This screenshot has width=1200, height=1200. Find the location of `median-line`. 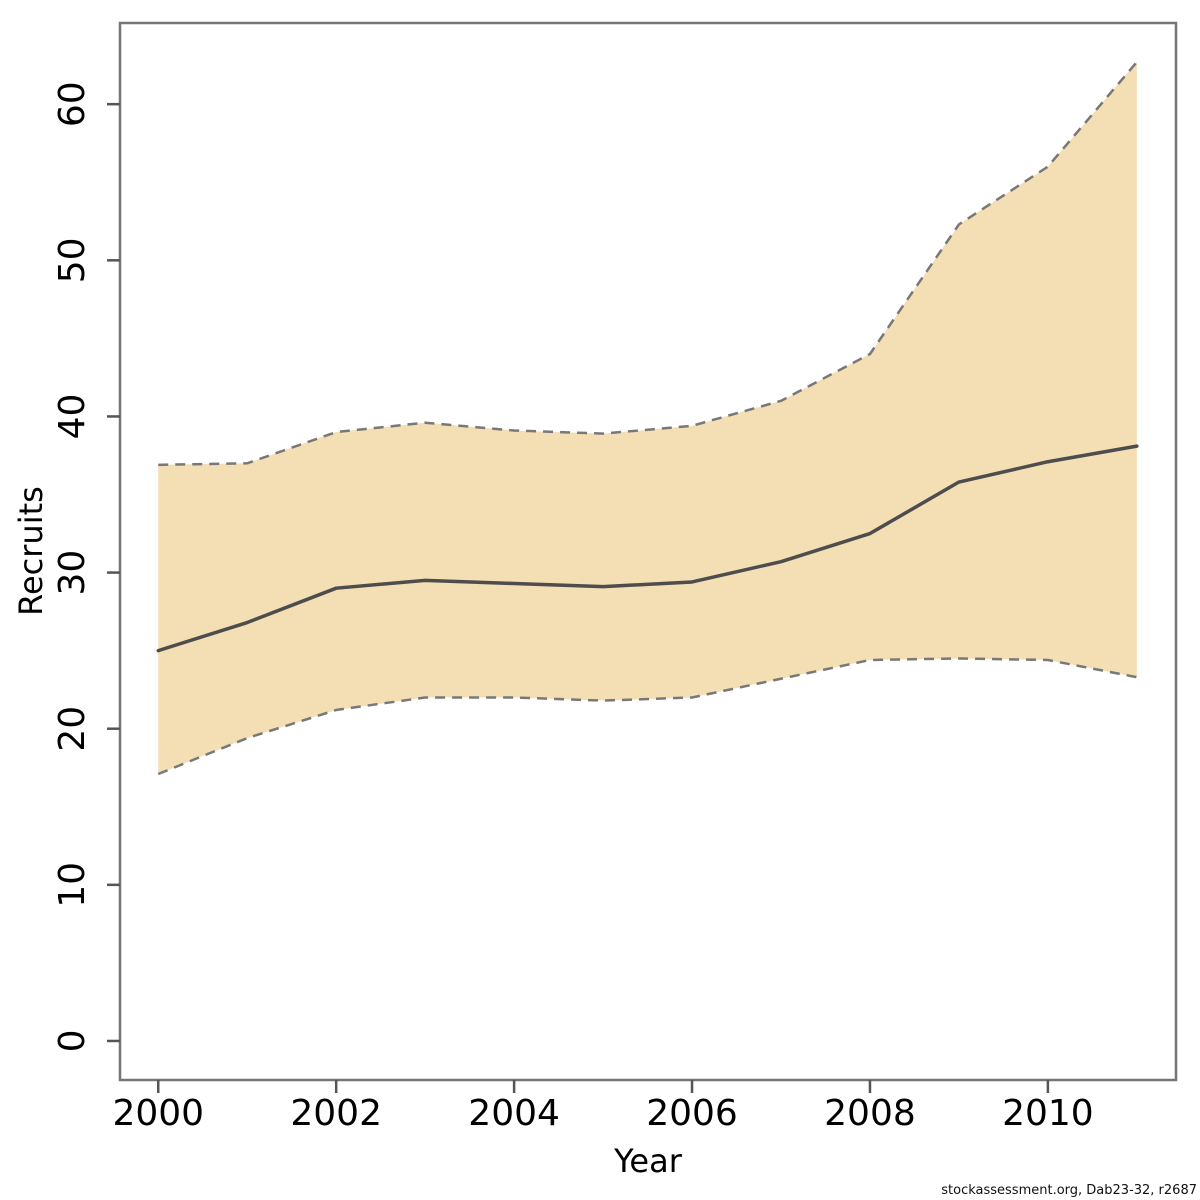

median-line is located at coordinates (647, 548).